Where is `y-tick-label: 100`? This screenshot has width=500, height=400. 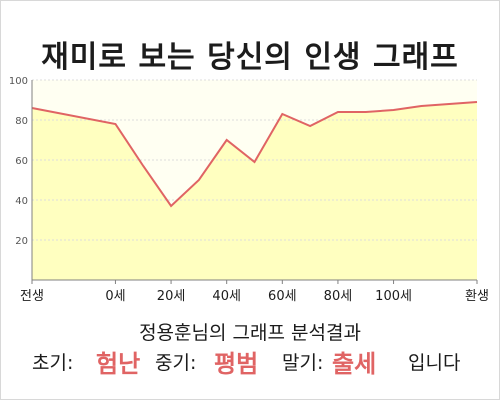 y-tick-label: 100 is located at coordinates (18, 81).